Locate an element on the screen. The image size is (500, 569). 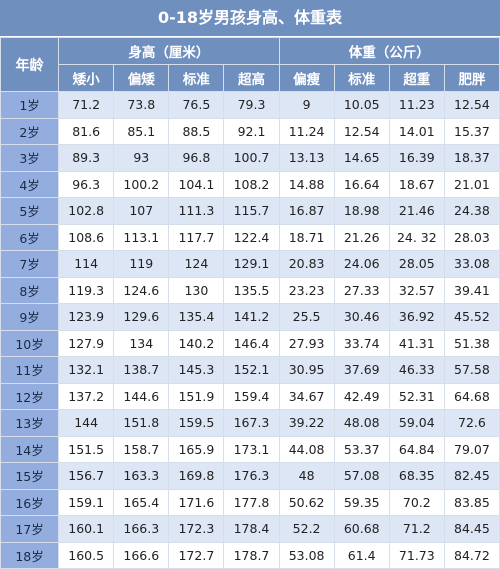
weight-cell: 9 is located at coordinates (306, 105).